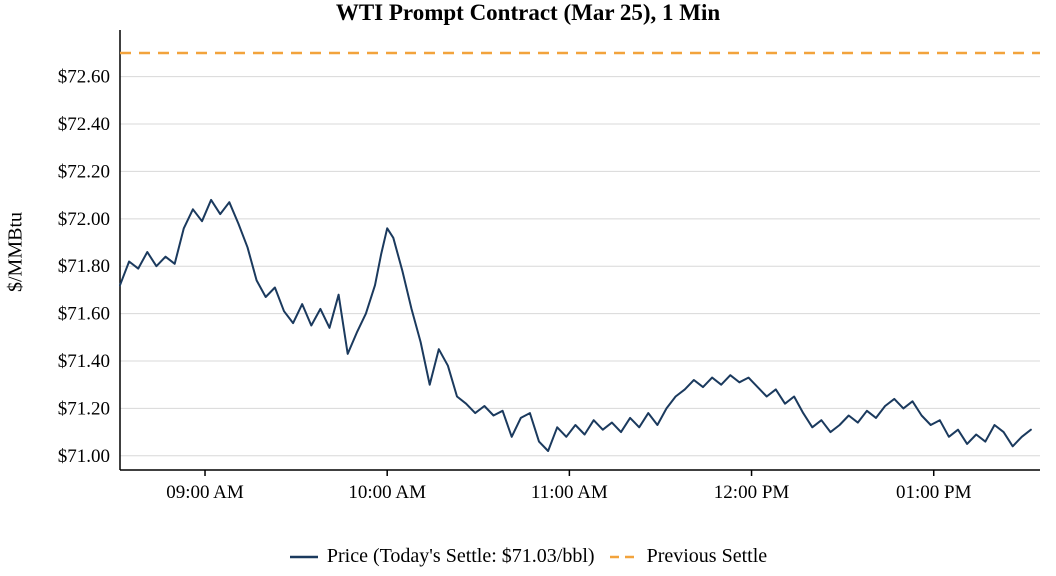 The height and width of the screenshot is (576, 1056). I want to click on svg-text: $72.00, so click(84, 219).